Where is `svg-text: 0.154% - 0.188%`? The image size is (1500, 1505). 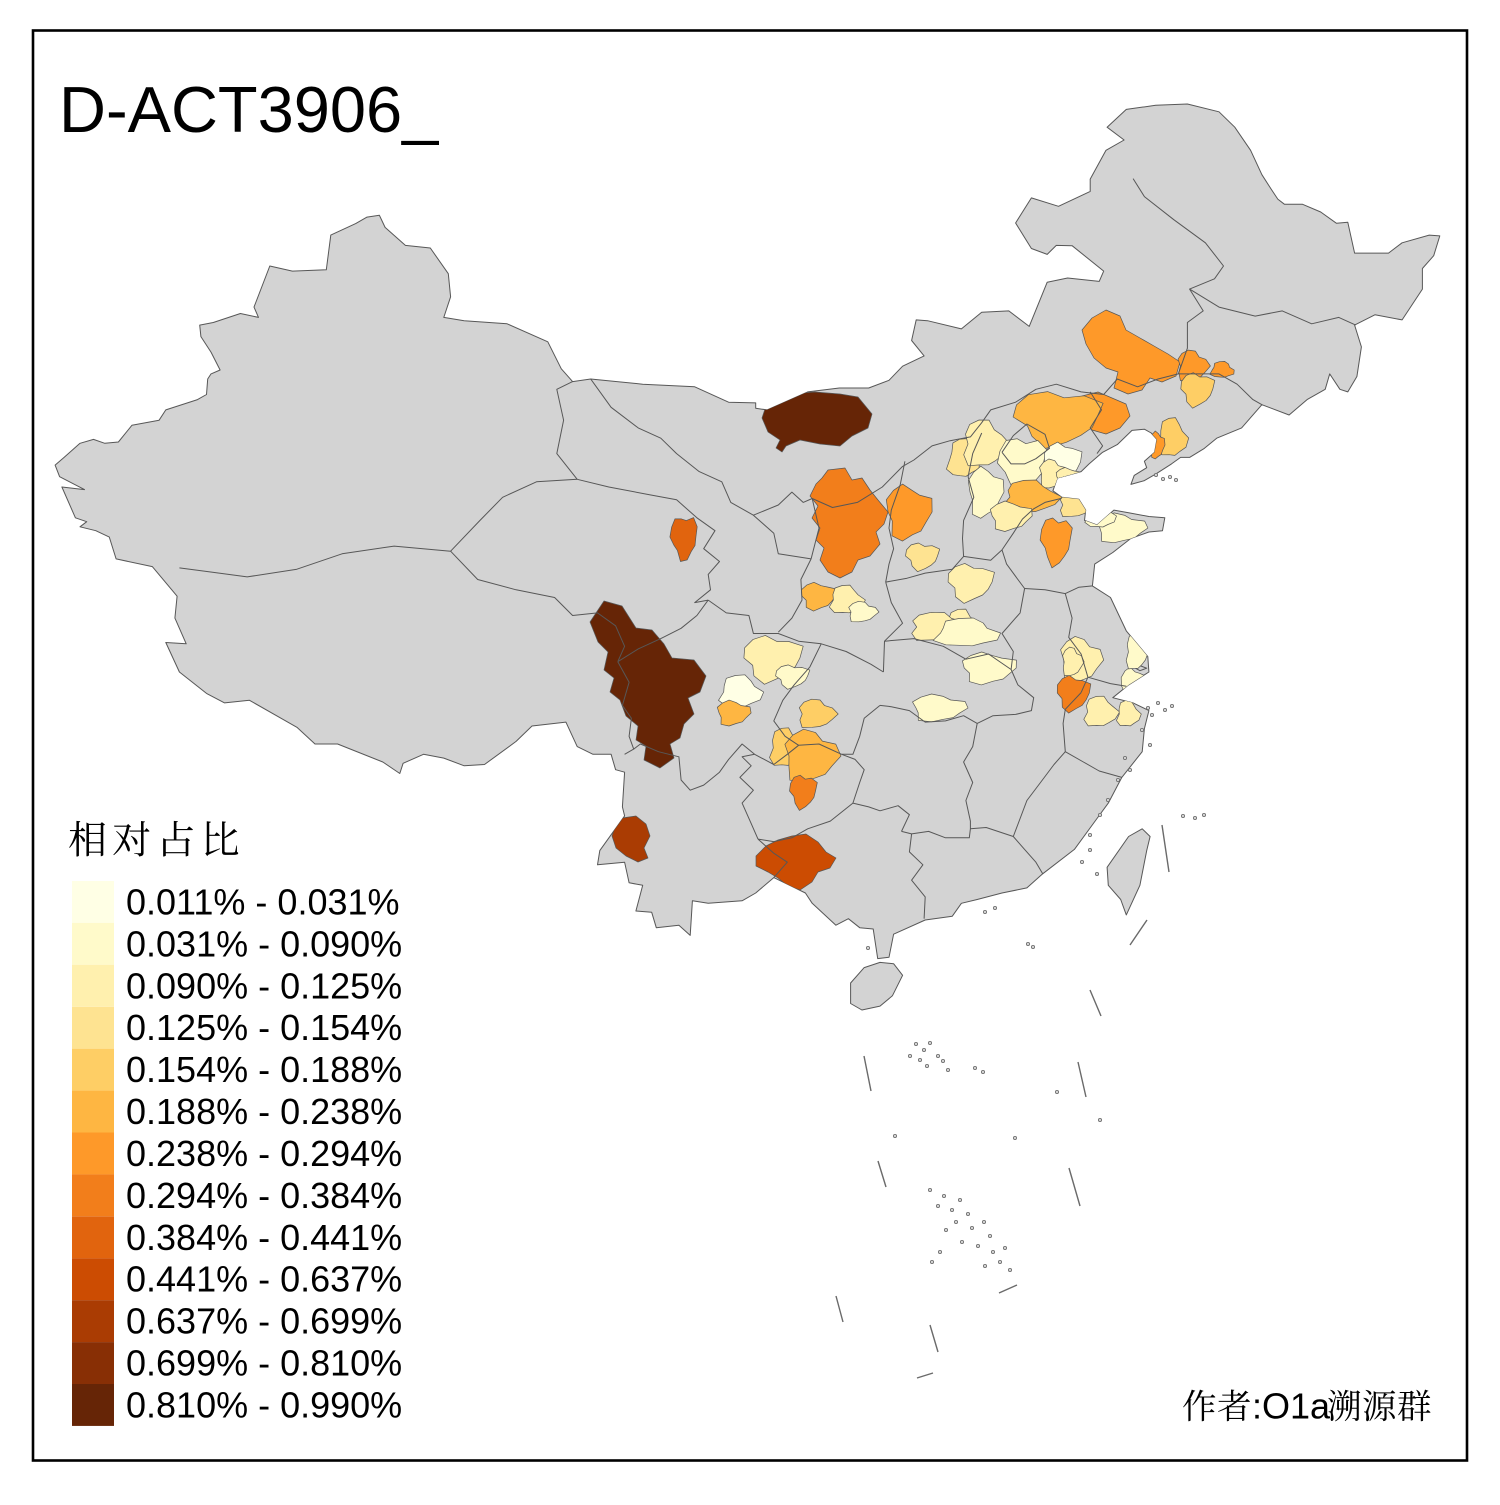 svg-text: 0.154% - 0.188% is located at coordinates (264, 1069).